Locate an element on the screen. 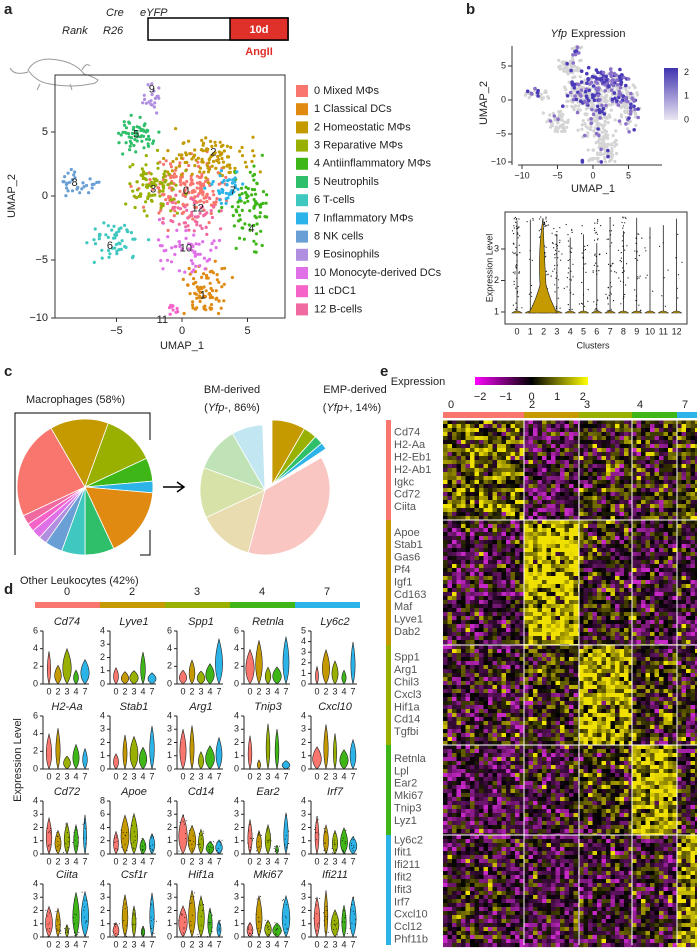 The image size is (697, 950). y-tick-label: 0 is located at coordinates (102, 936).